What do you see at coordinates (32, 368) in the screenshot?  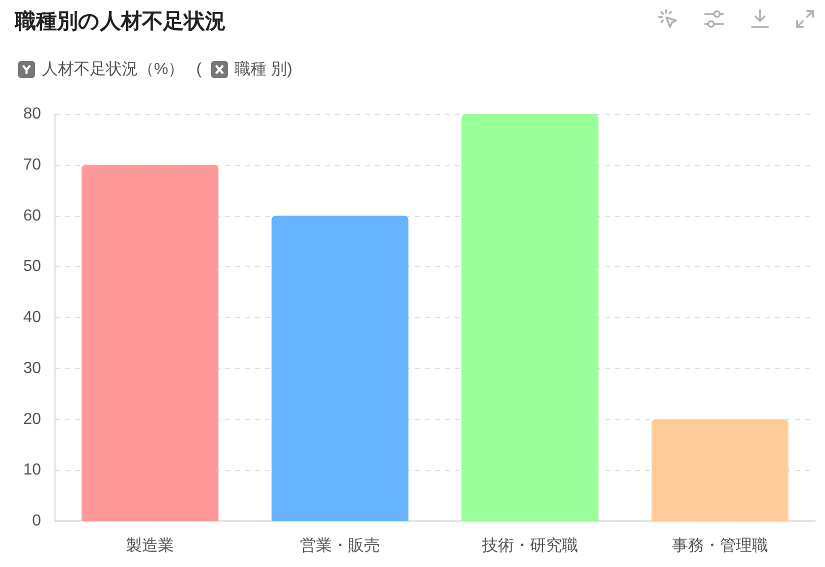 I see `y-tick-label: 30` at bounding box center [32, 368].